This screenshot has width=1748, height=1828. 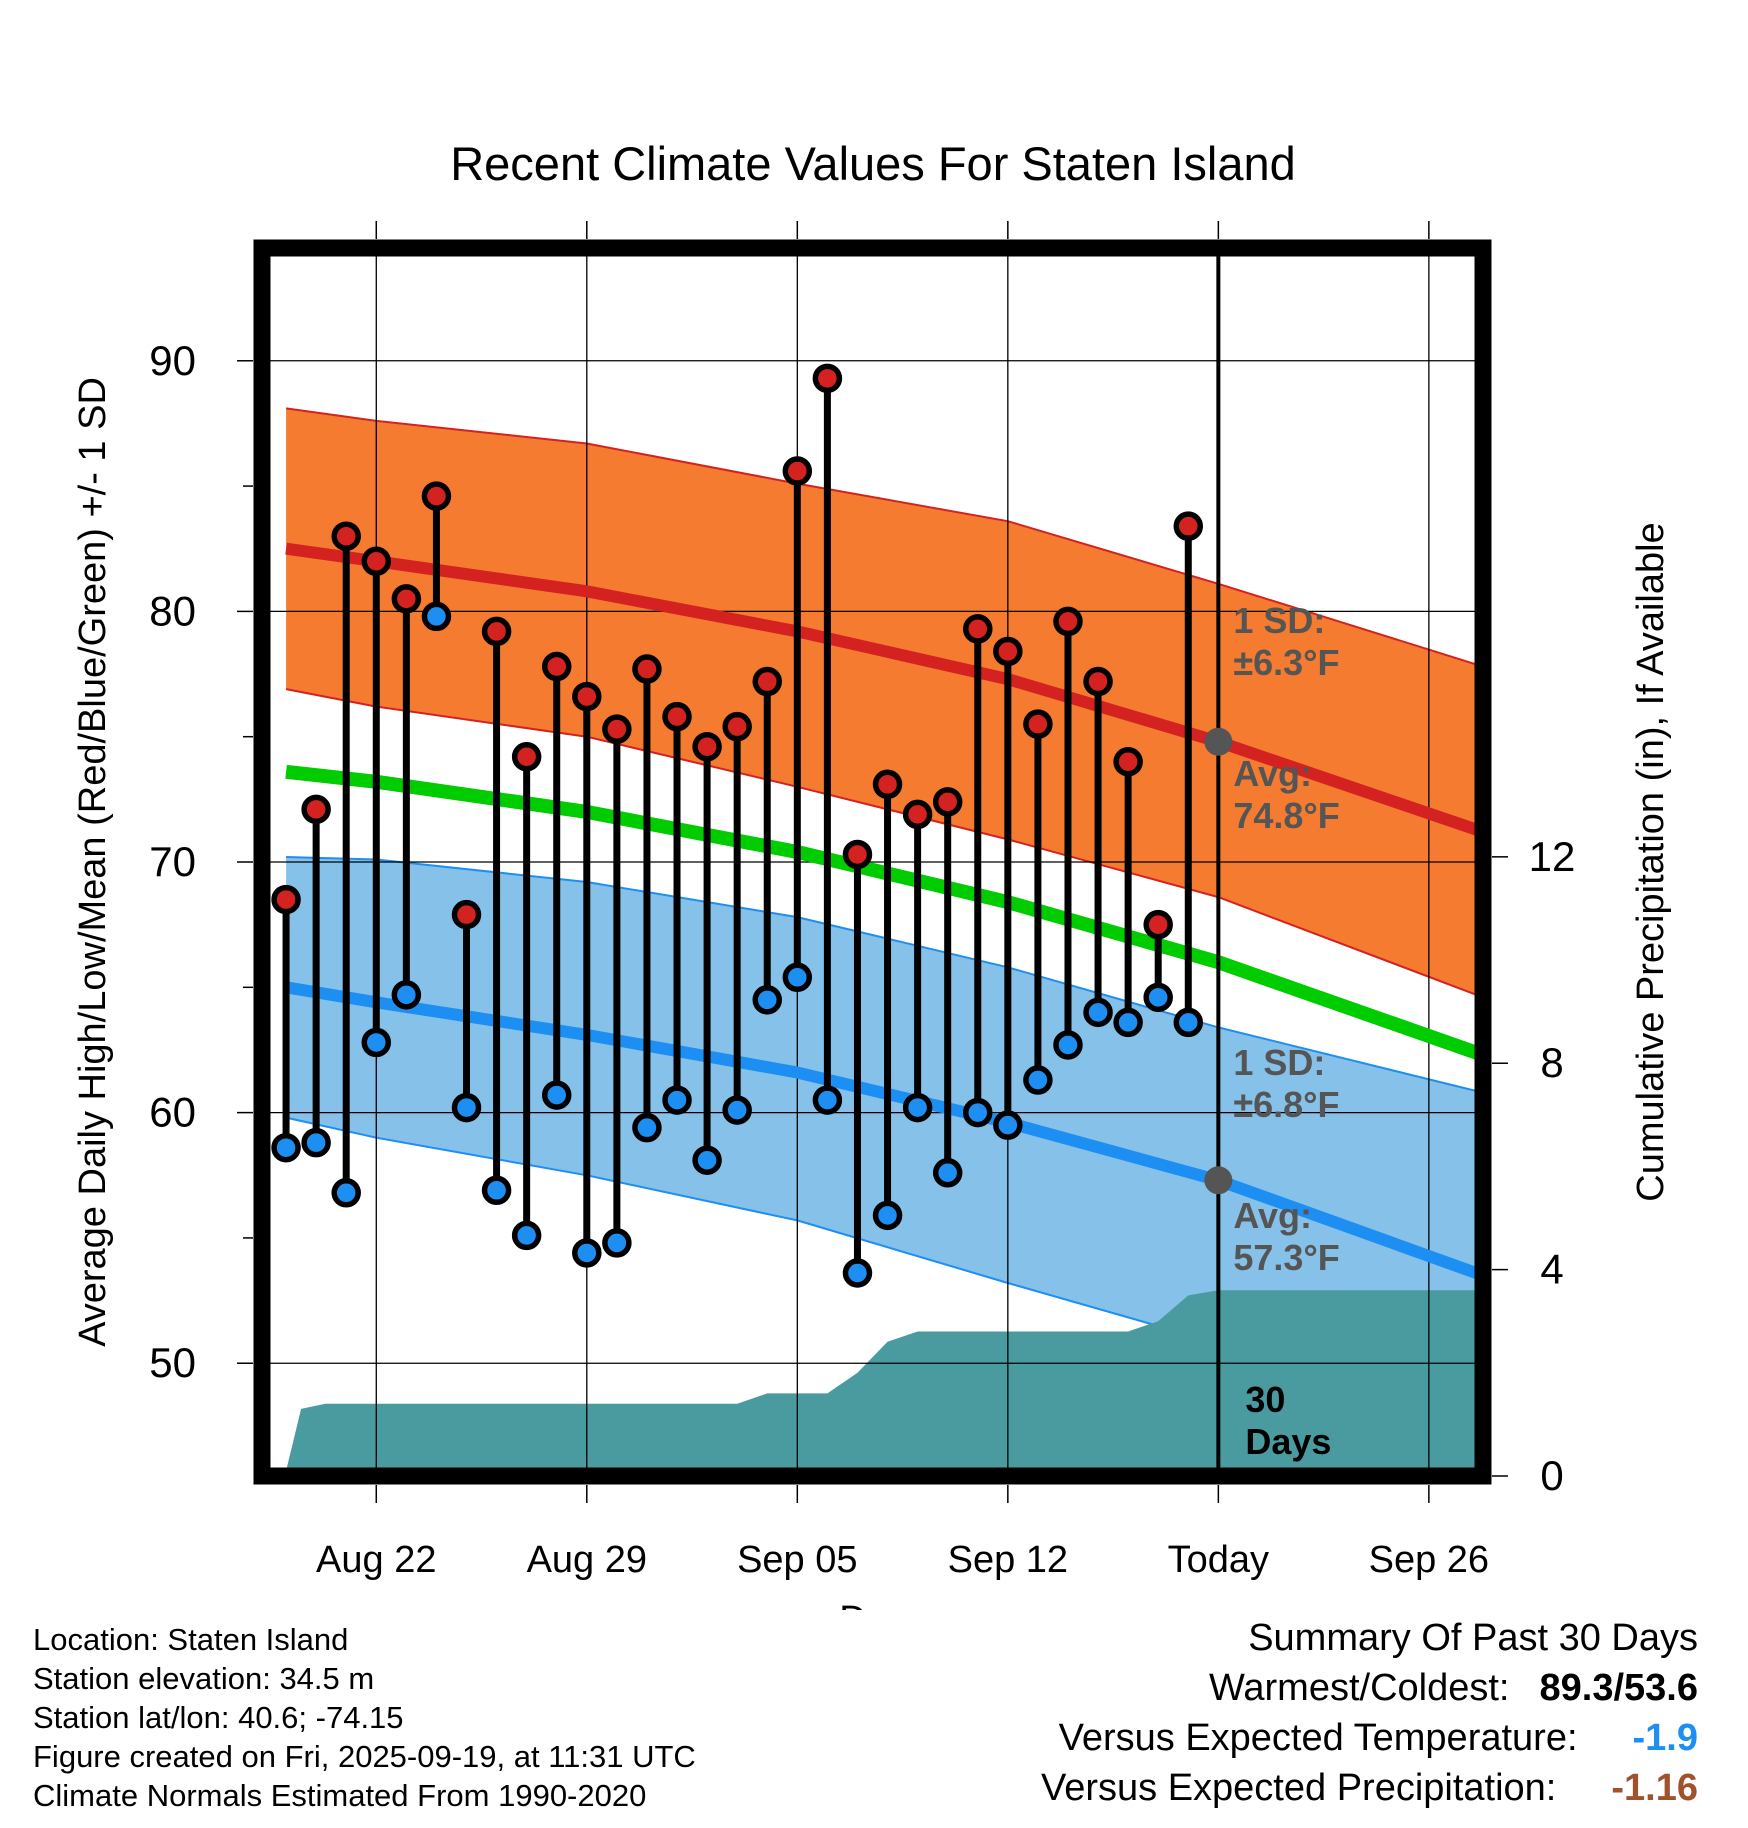 I want to click on today-high-normal-marker, so click(x=1218, y=741).